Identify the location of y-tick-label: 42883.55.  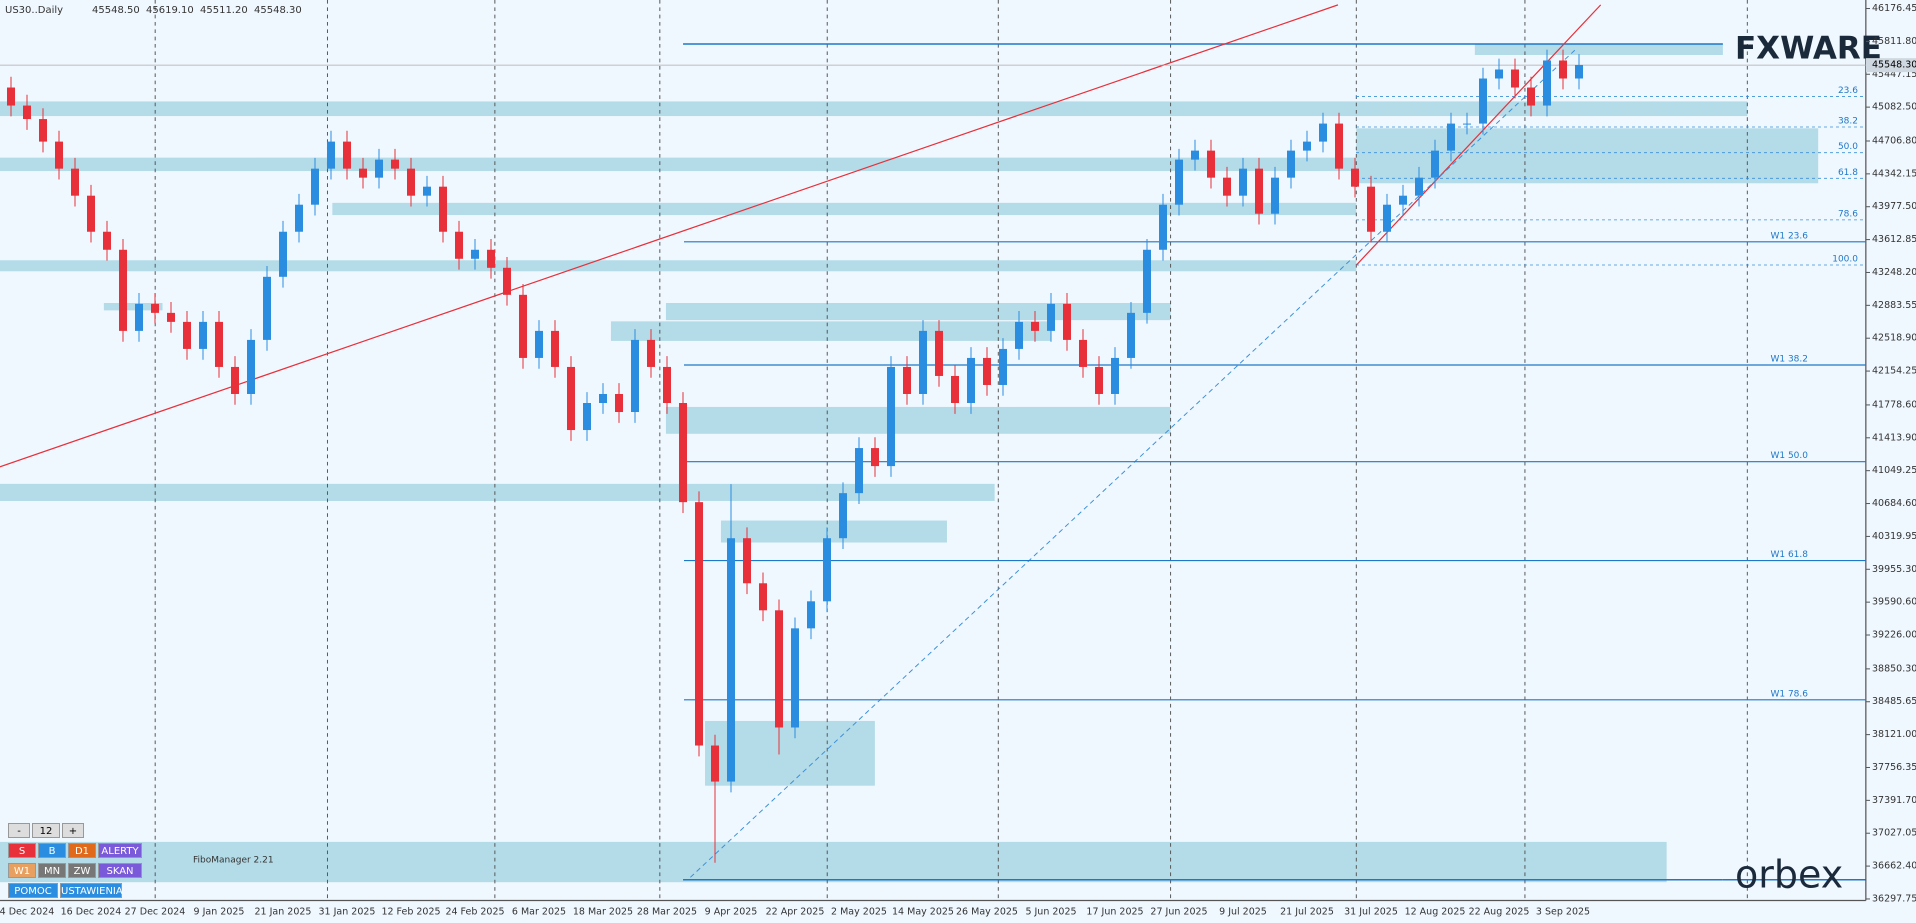
(1894, 305).